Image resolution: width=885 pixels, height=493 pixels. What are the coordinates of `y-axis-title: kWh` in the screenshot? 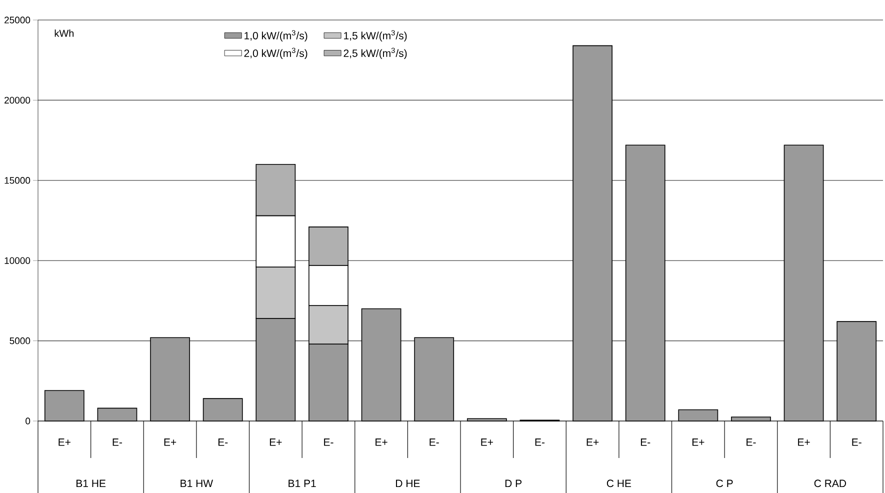 It's located at (64, 33).